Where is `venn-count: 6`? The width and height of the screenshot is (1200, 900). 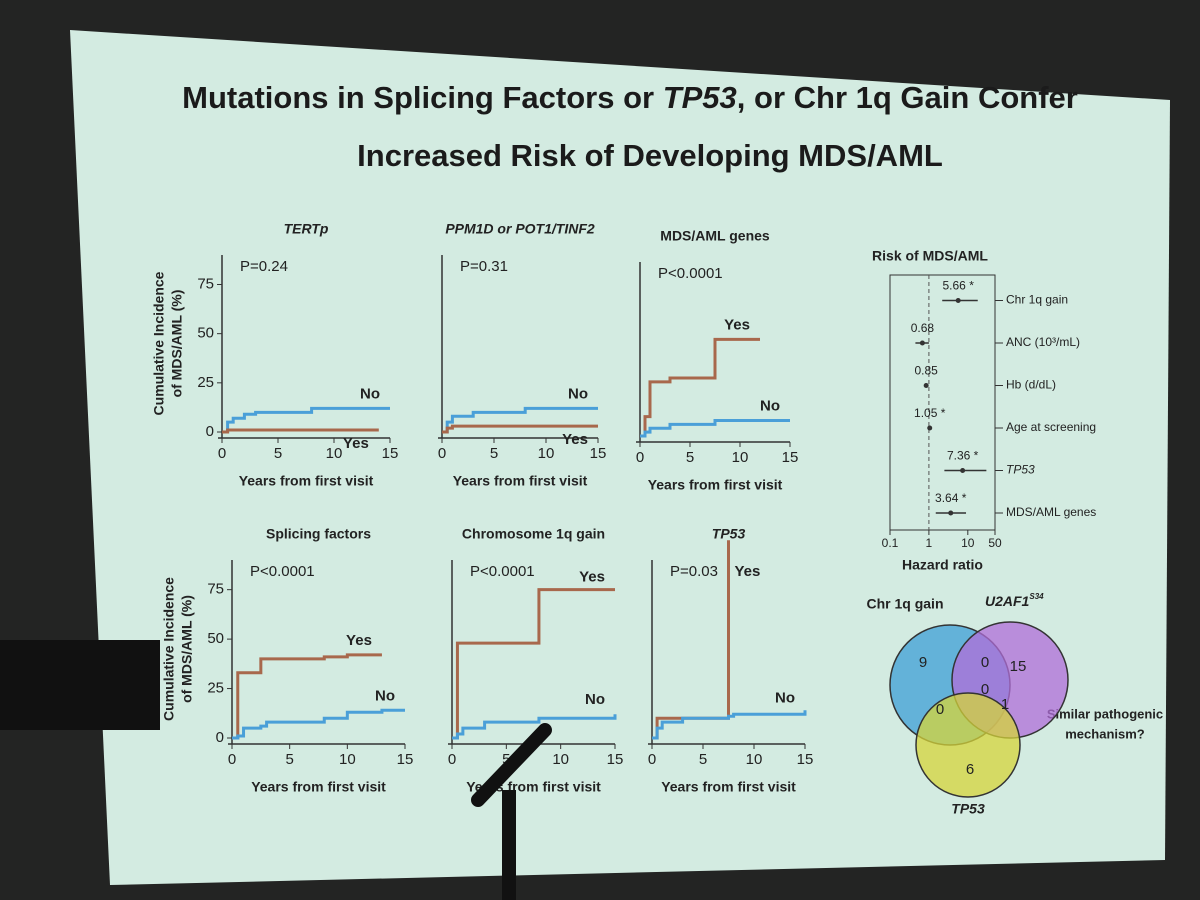 venn-count: 6 is located at coordinates (970, 769).